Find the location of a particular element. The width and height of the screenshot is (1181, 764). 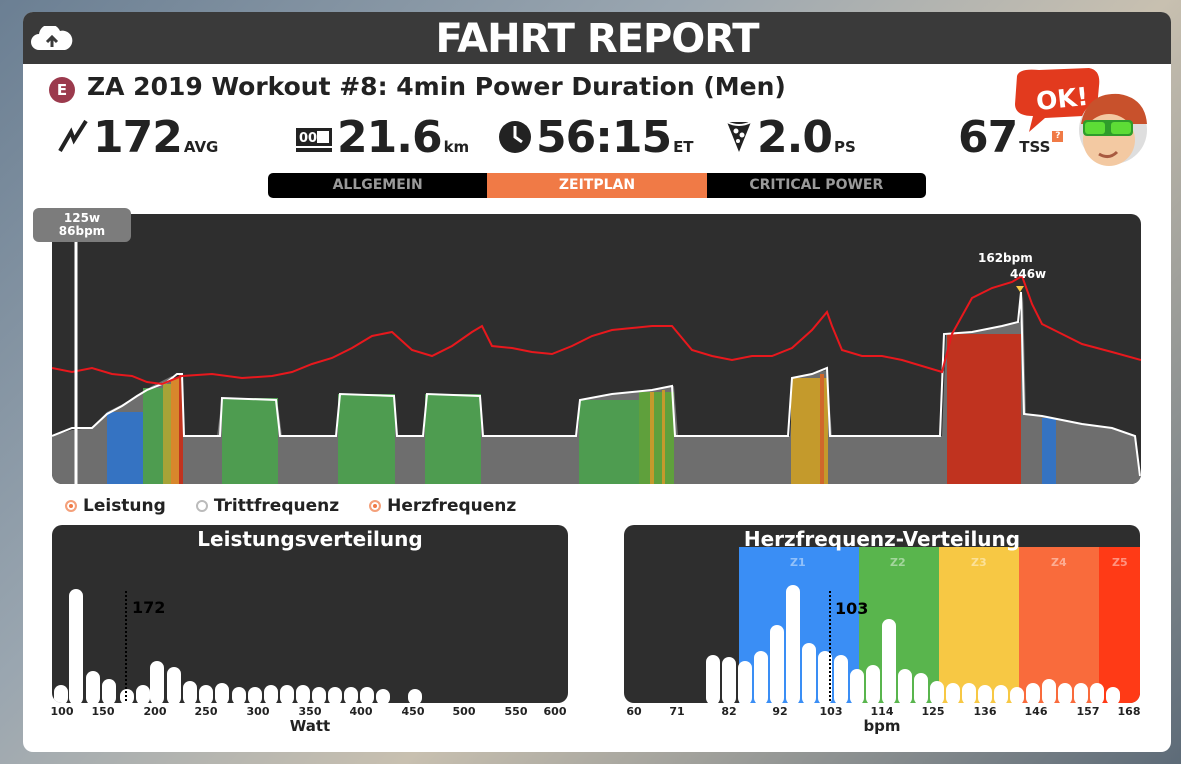

power-bolt-icon is located at coordinates (73, 136).